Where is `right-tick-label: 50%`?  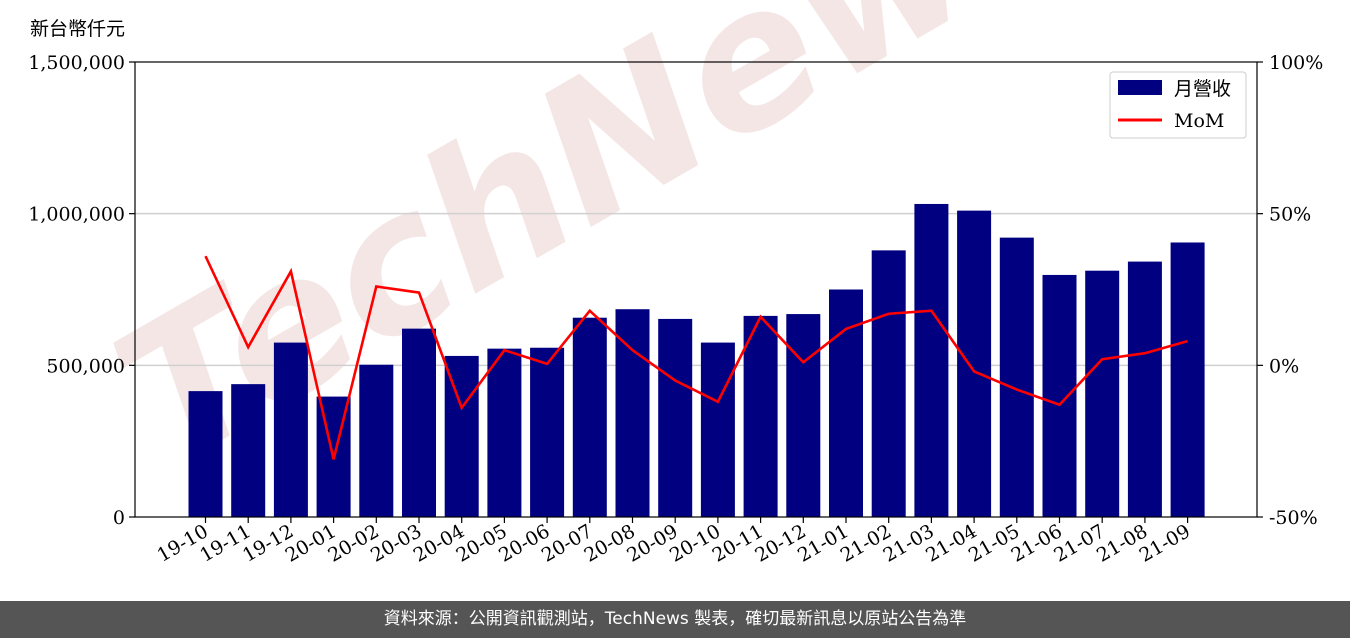 right-tick-label: 50% is located at coordinates (1290, 215).